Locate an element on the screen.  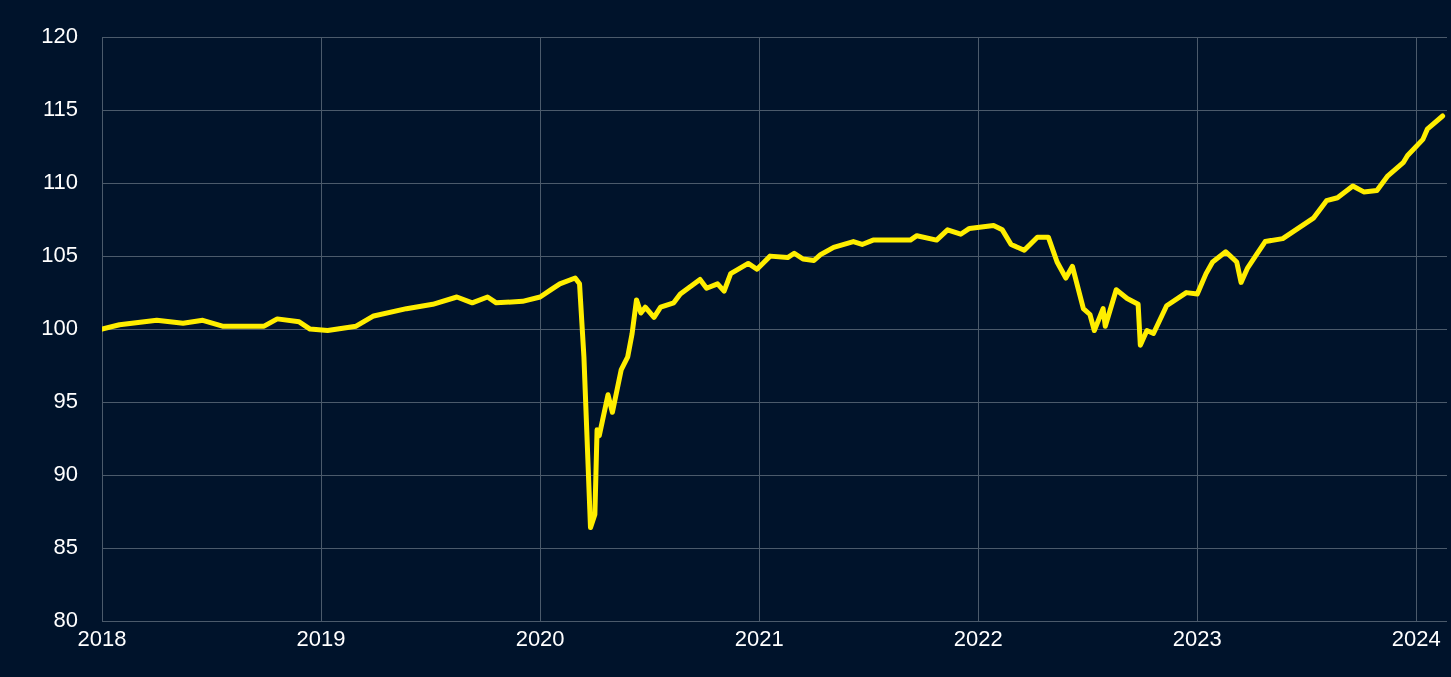
y-tick-label: 115 is located at coordinates (60, 109).